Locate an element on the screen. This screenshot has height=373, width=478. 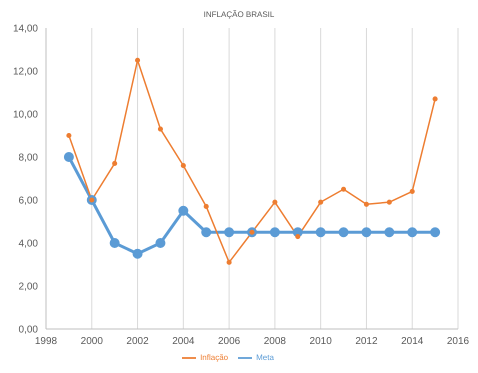
x-tick-label: 2016 is located at coordinates (458, 342).